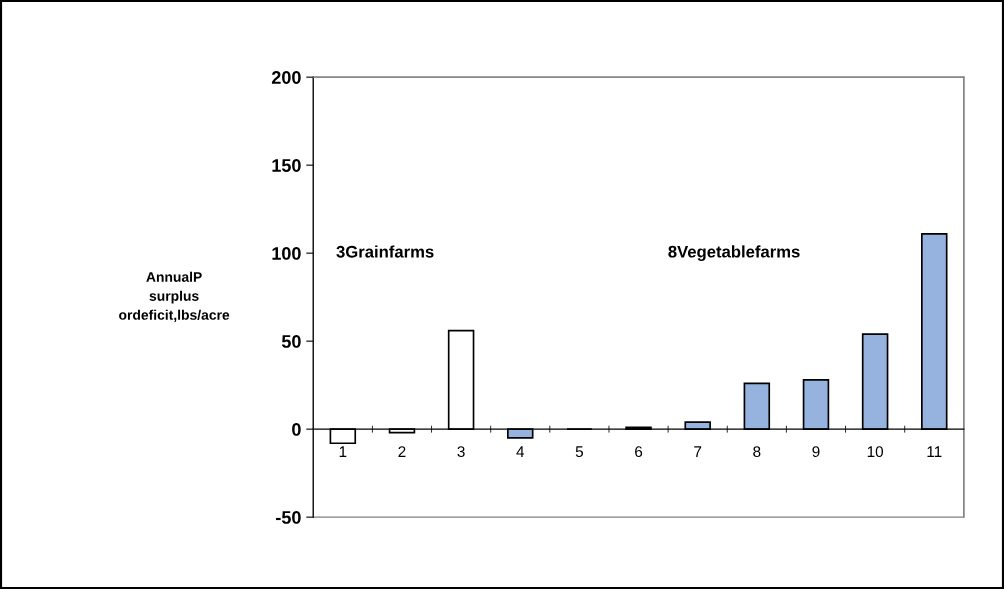 The image size is (1004, 589). Describe the element at coordinates (698, 451) in the screenshot. I see `x-tick-label: 7` at that location.